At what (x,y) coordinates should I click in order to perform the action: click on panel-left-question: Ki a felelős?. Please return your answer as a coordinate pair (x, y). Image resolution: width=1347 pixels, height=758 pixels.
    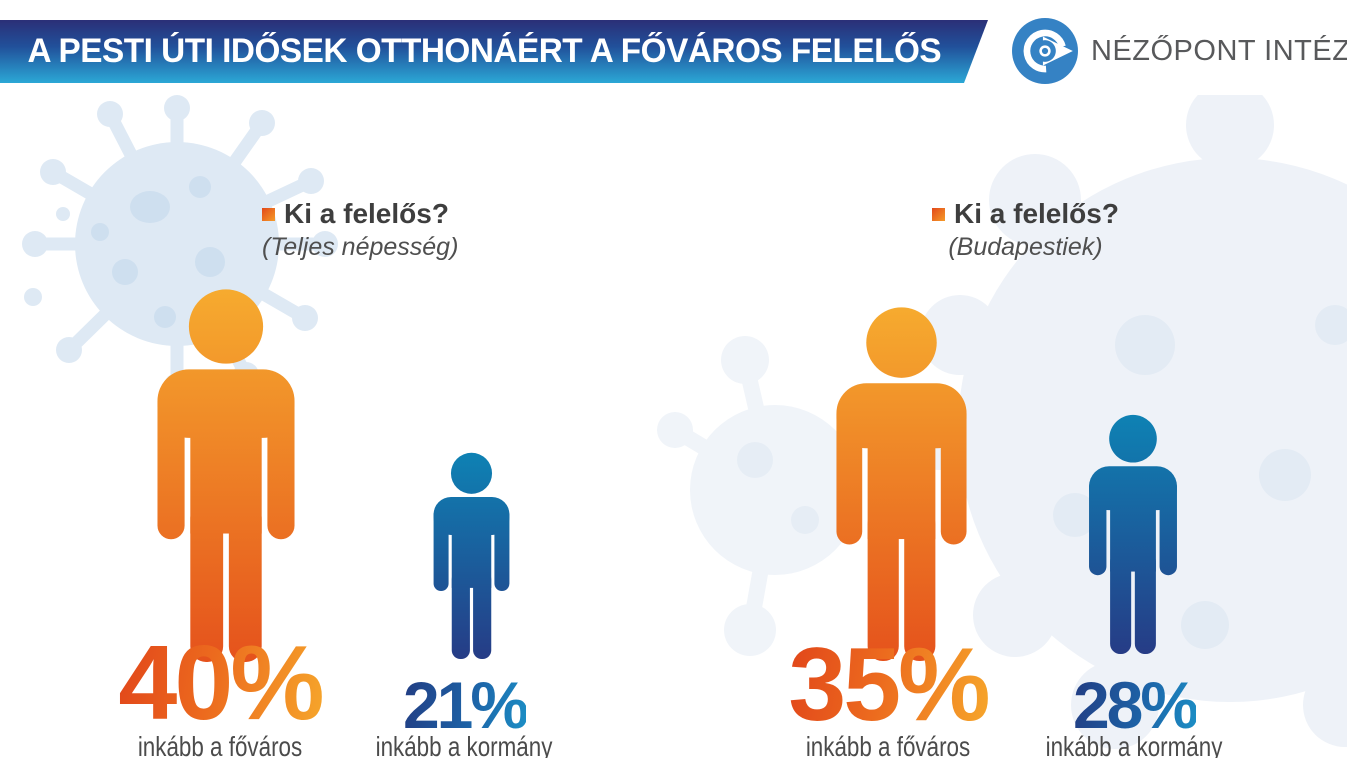
    Looking at the image, I should click on (366, 213).